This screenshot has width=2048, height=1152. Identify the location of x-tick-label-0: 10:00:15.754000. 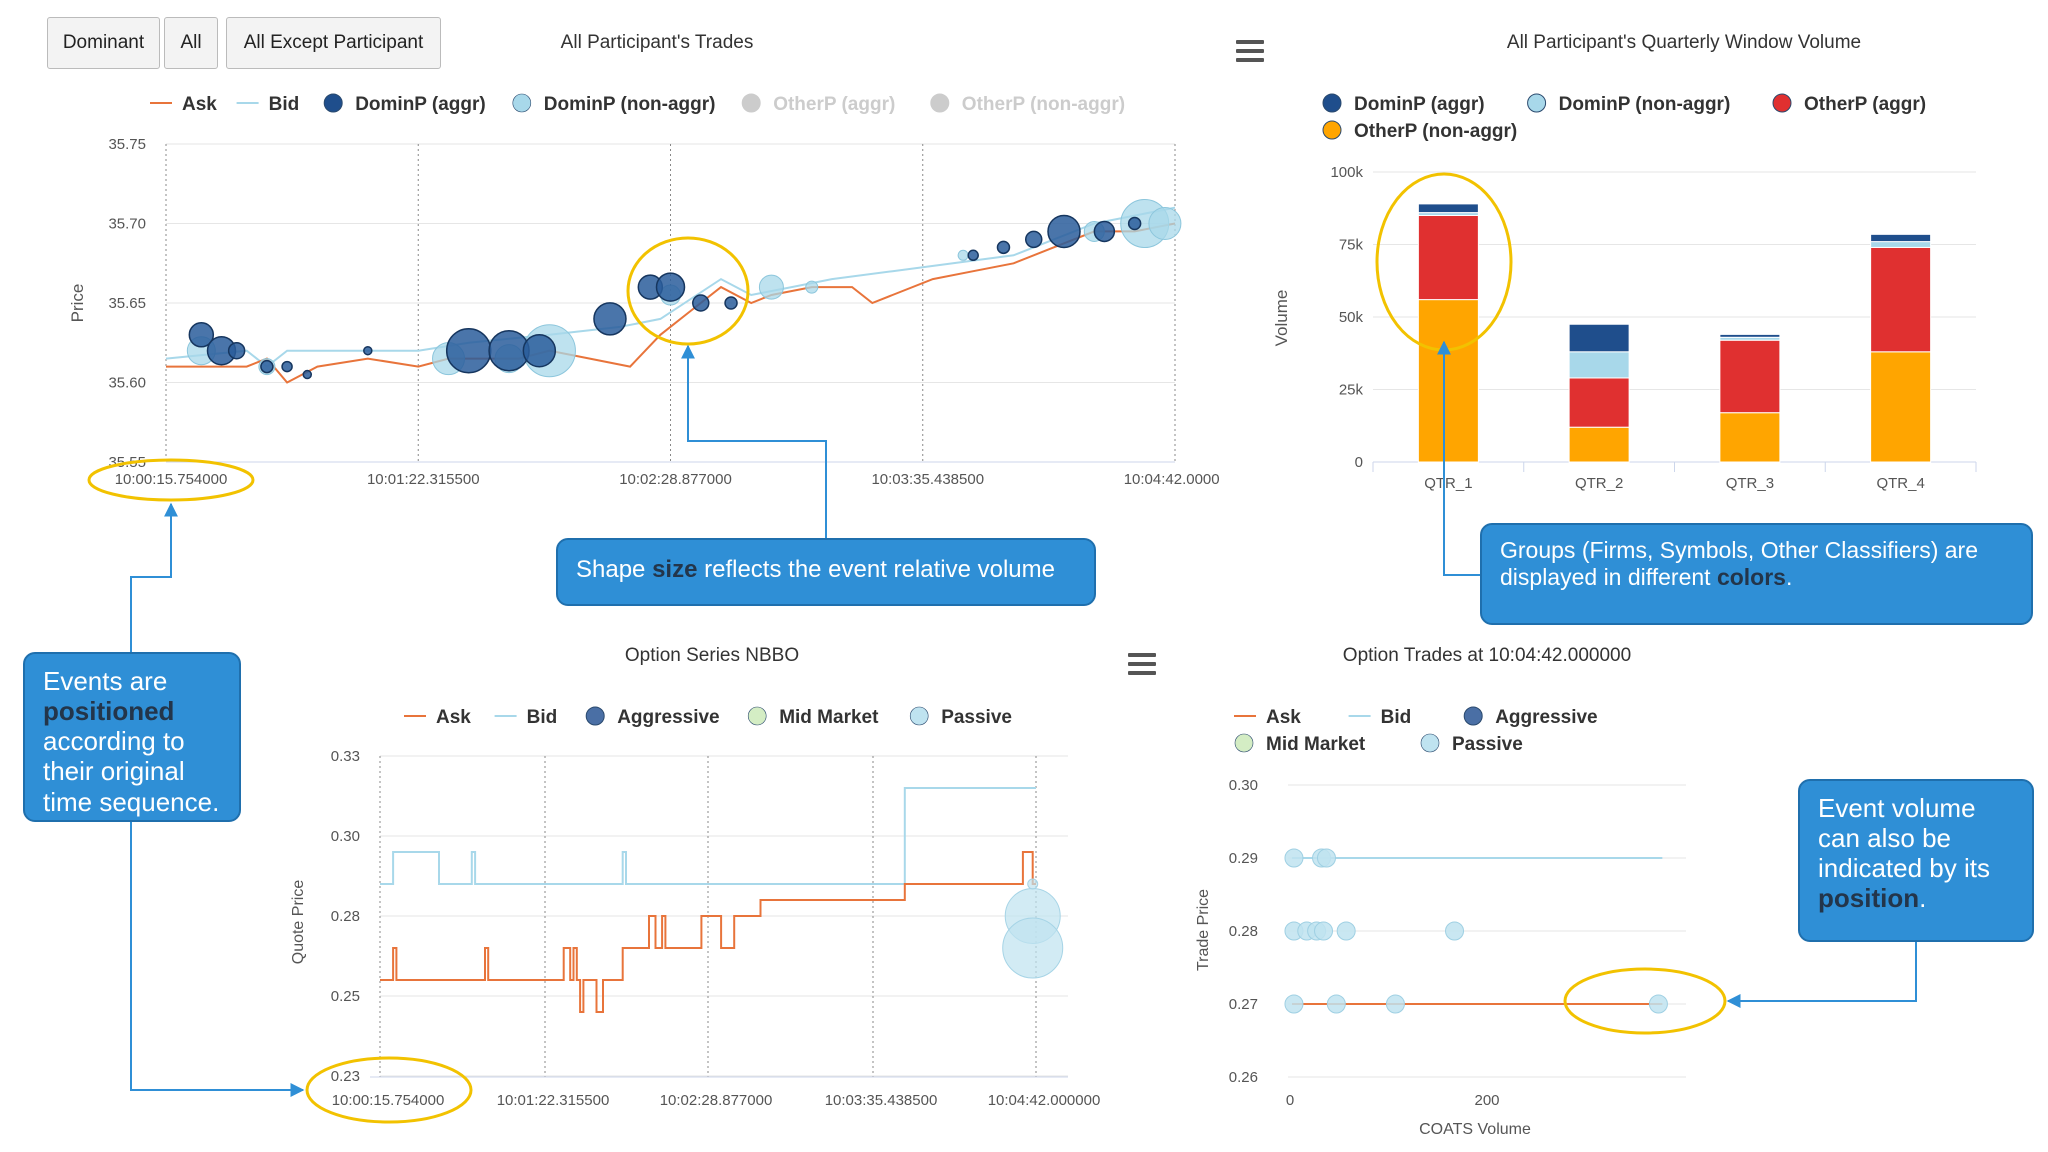
(171, 479).